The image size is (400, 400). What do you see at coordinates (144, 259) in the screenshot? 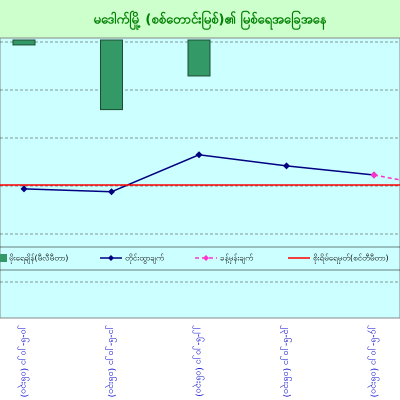
I see `legend-label: တိုင်းထွာချက်` at bounding box center [144, 259].